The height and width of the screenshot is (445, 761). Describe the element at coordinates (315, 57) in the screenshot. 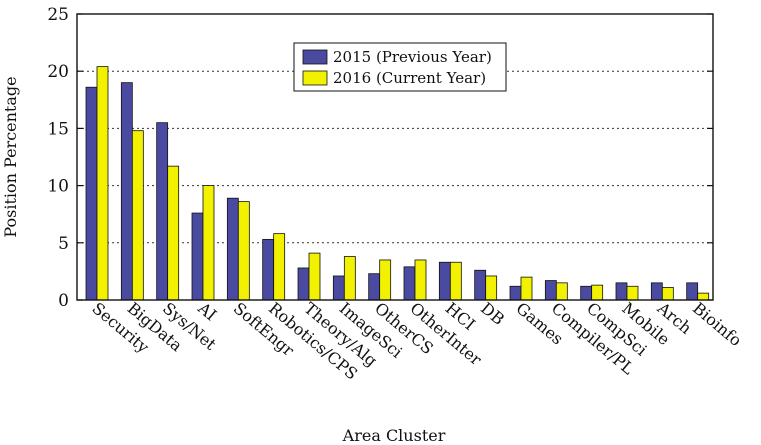

I see `legend-swatch-2015` at that location.